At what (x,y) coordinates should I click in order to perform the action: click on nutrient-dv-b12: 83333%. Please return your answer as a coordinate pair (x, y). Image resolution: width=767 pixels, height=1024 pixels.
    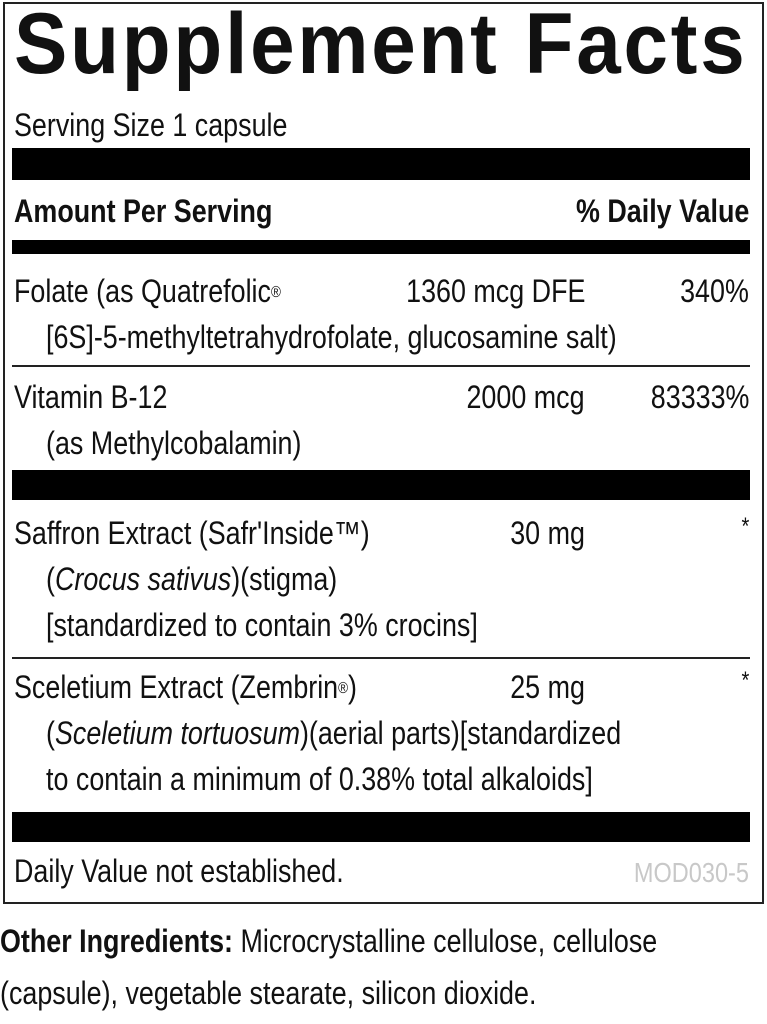
    Looking at the image, I should click on (699, 397).